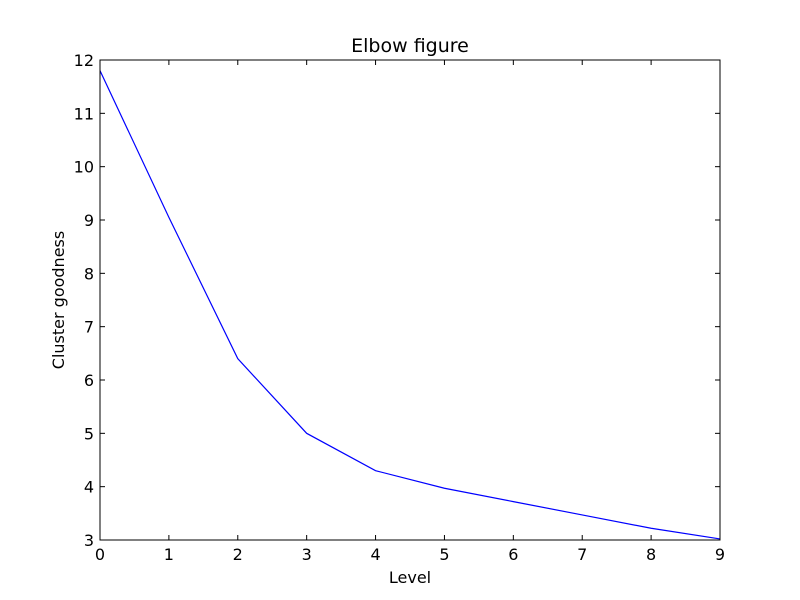 This screenshot has height=600, width=800. I want to click on y-tick-label: 9, so click(89, 220).